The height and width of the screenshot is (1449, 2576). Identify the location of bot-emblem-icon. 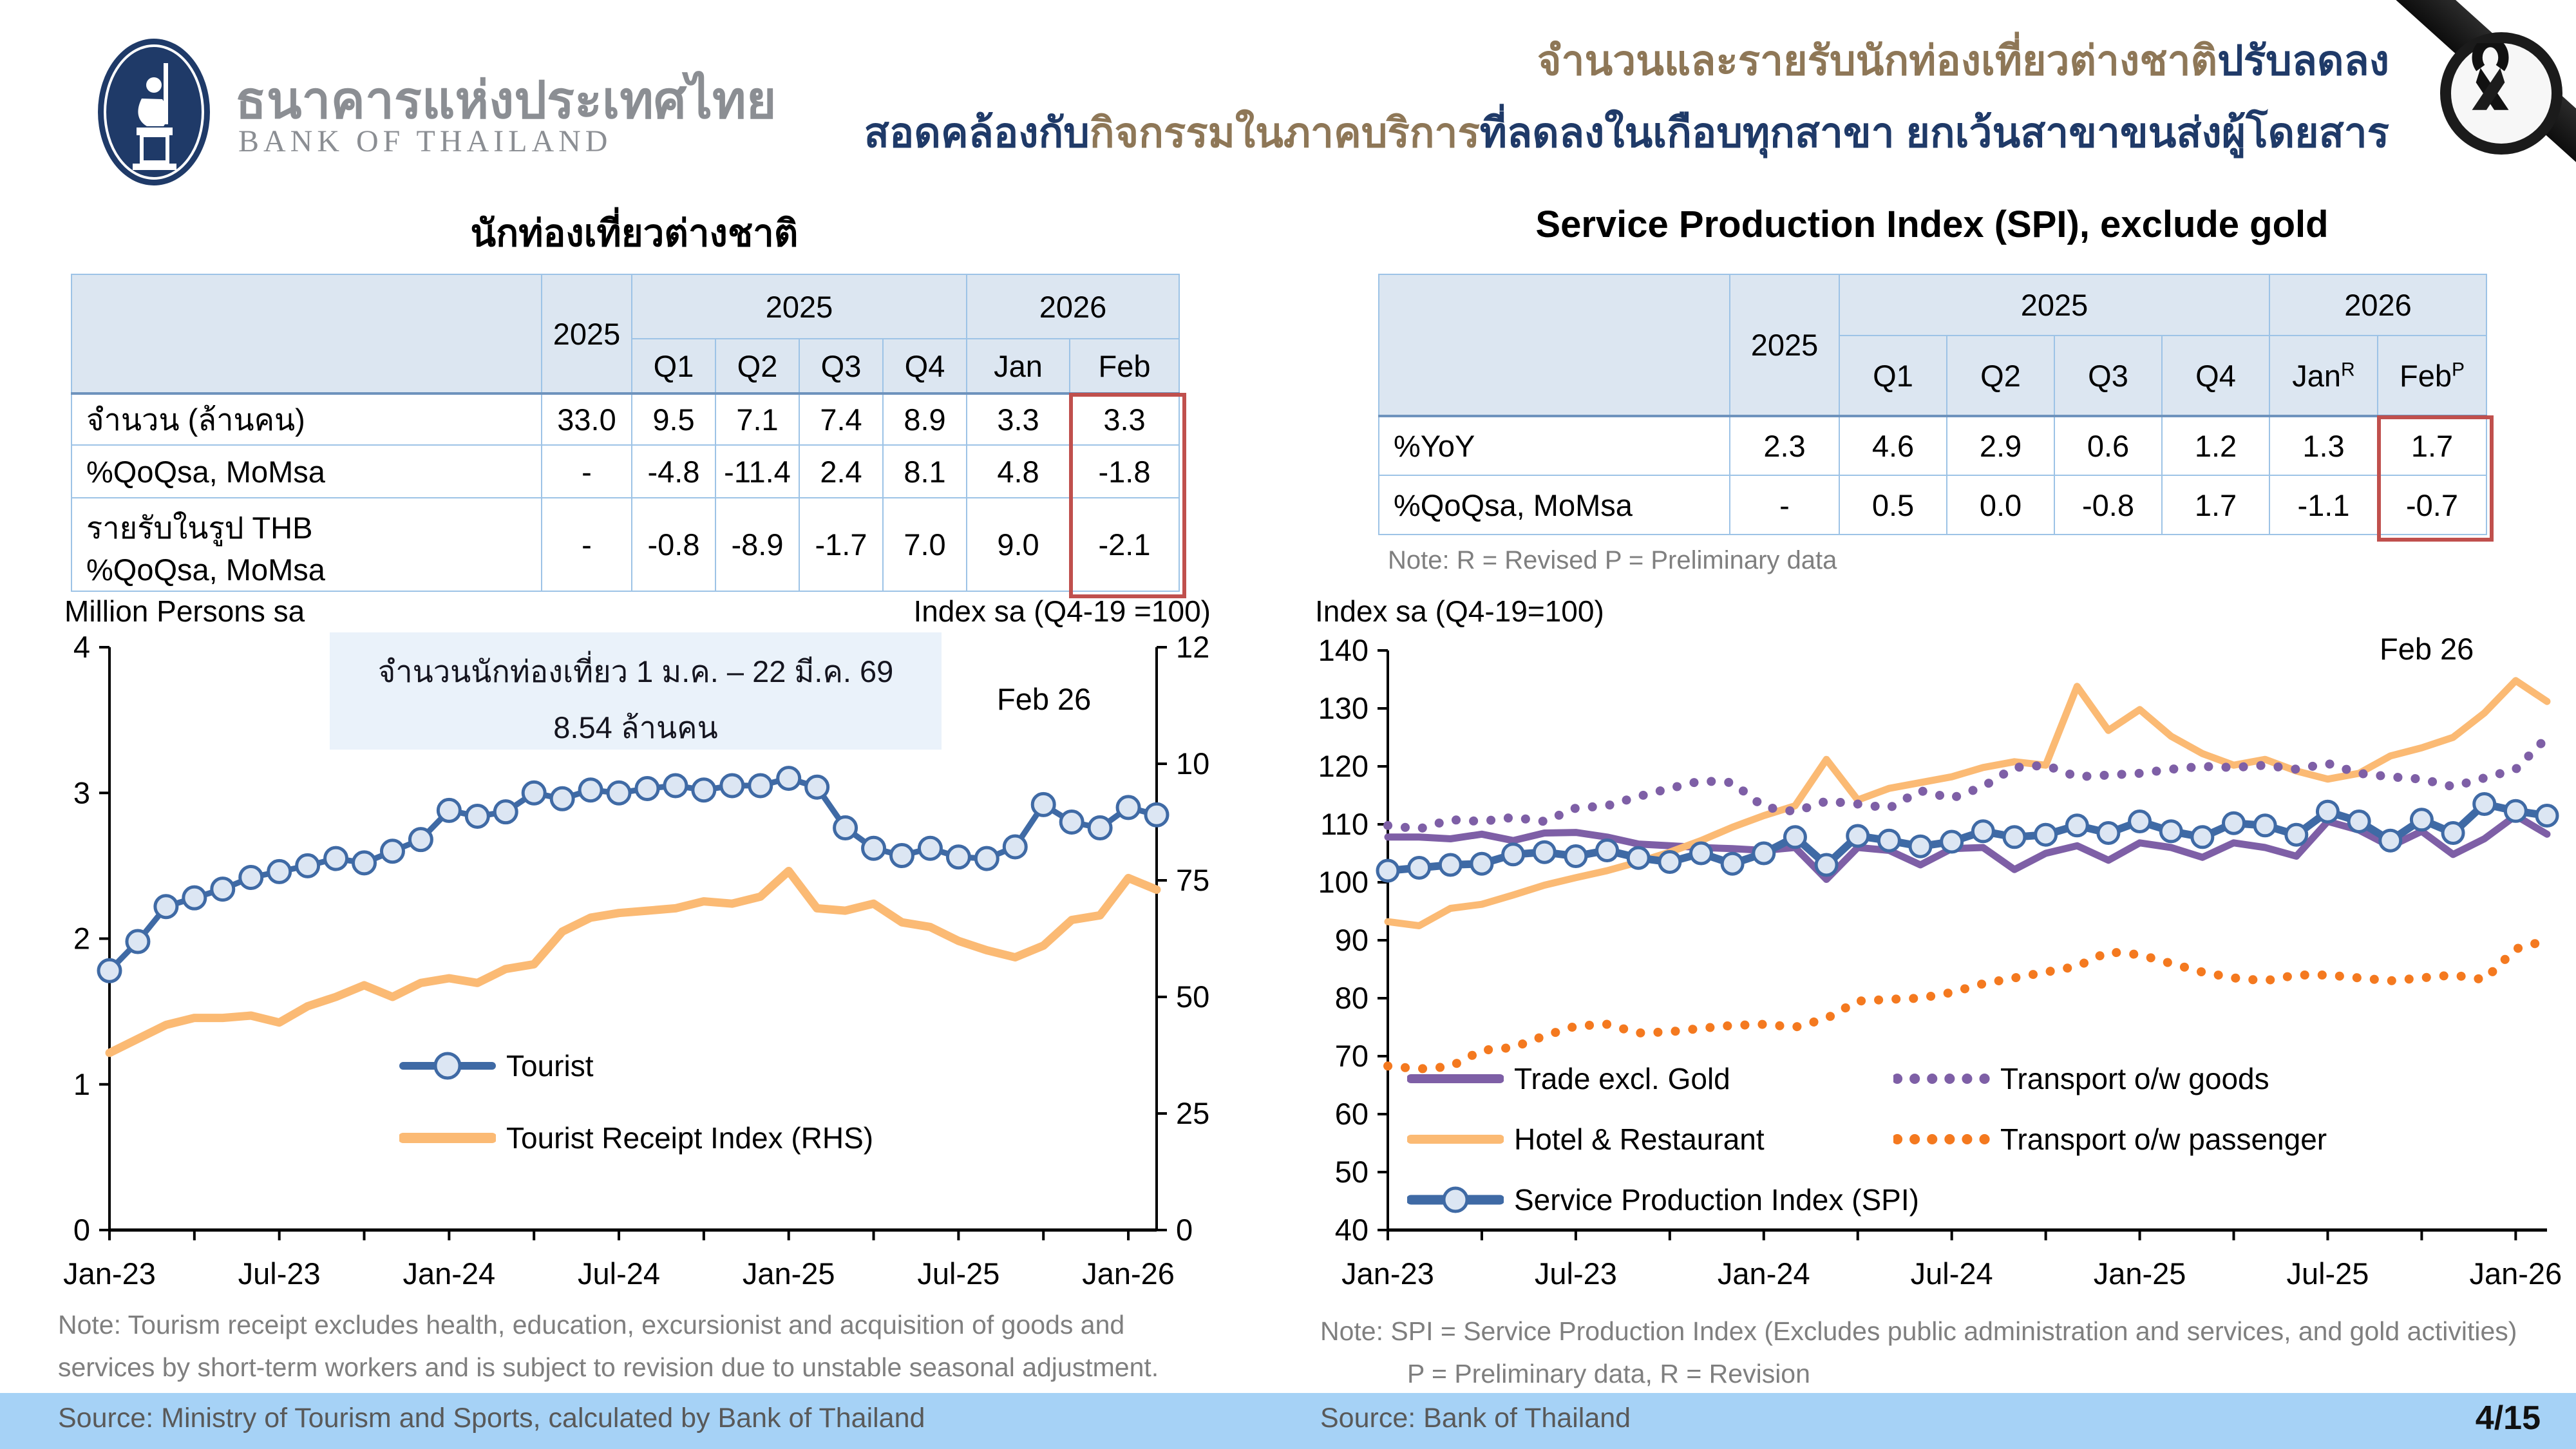
(154, 112).